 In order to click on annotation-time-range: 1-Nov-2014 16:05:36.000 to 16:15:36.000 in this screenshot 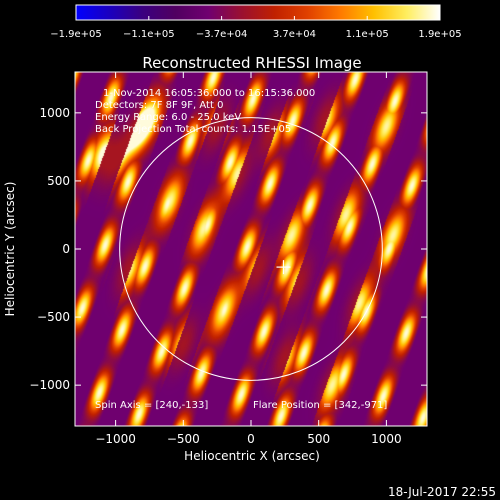, I will do `click(209, 93)`.